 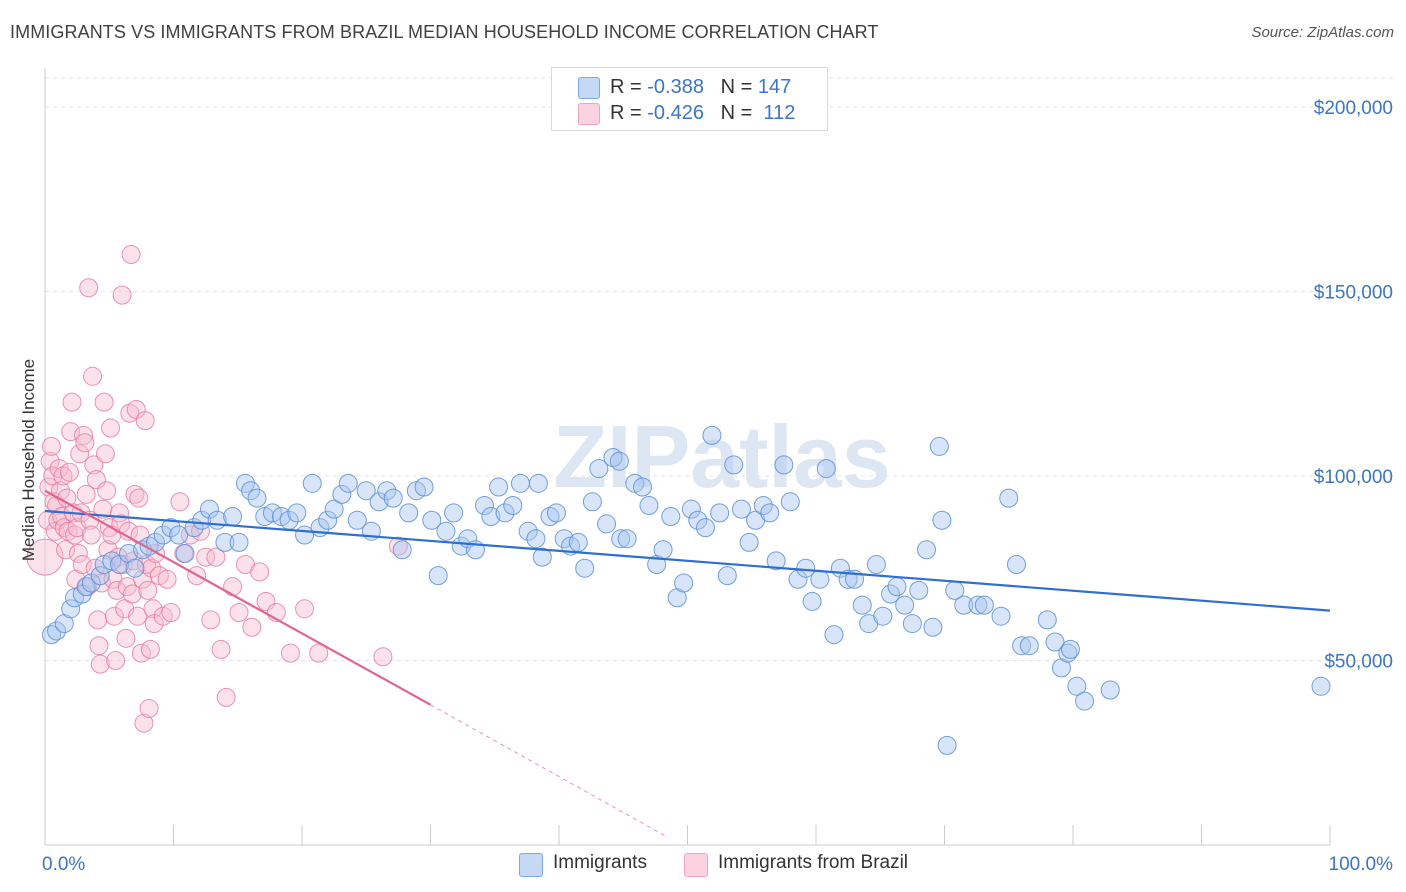 What do you see at coordinates (1353, 385) in the screenshot?
I see `y-tick-labels: $50,000 $100,000 $150,000 $200,000` at bounding box center [1353, 385].